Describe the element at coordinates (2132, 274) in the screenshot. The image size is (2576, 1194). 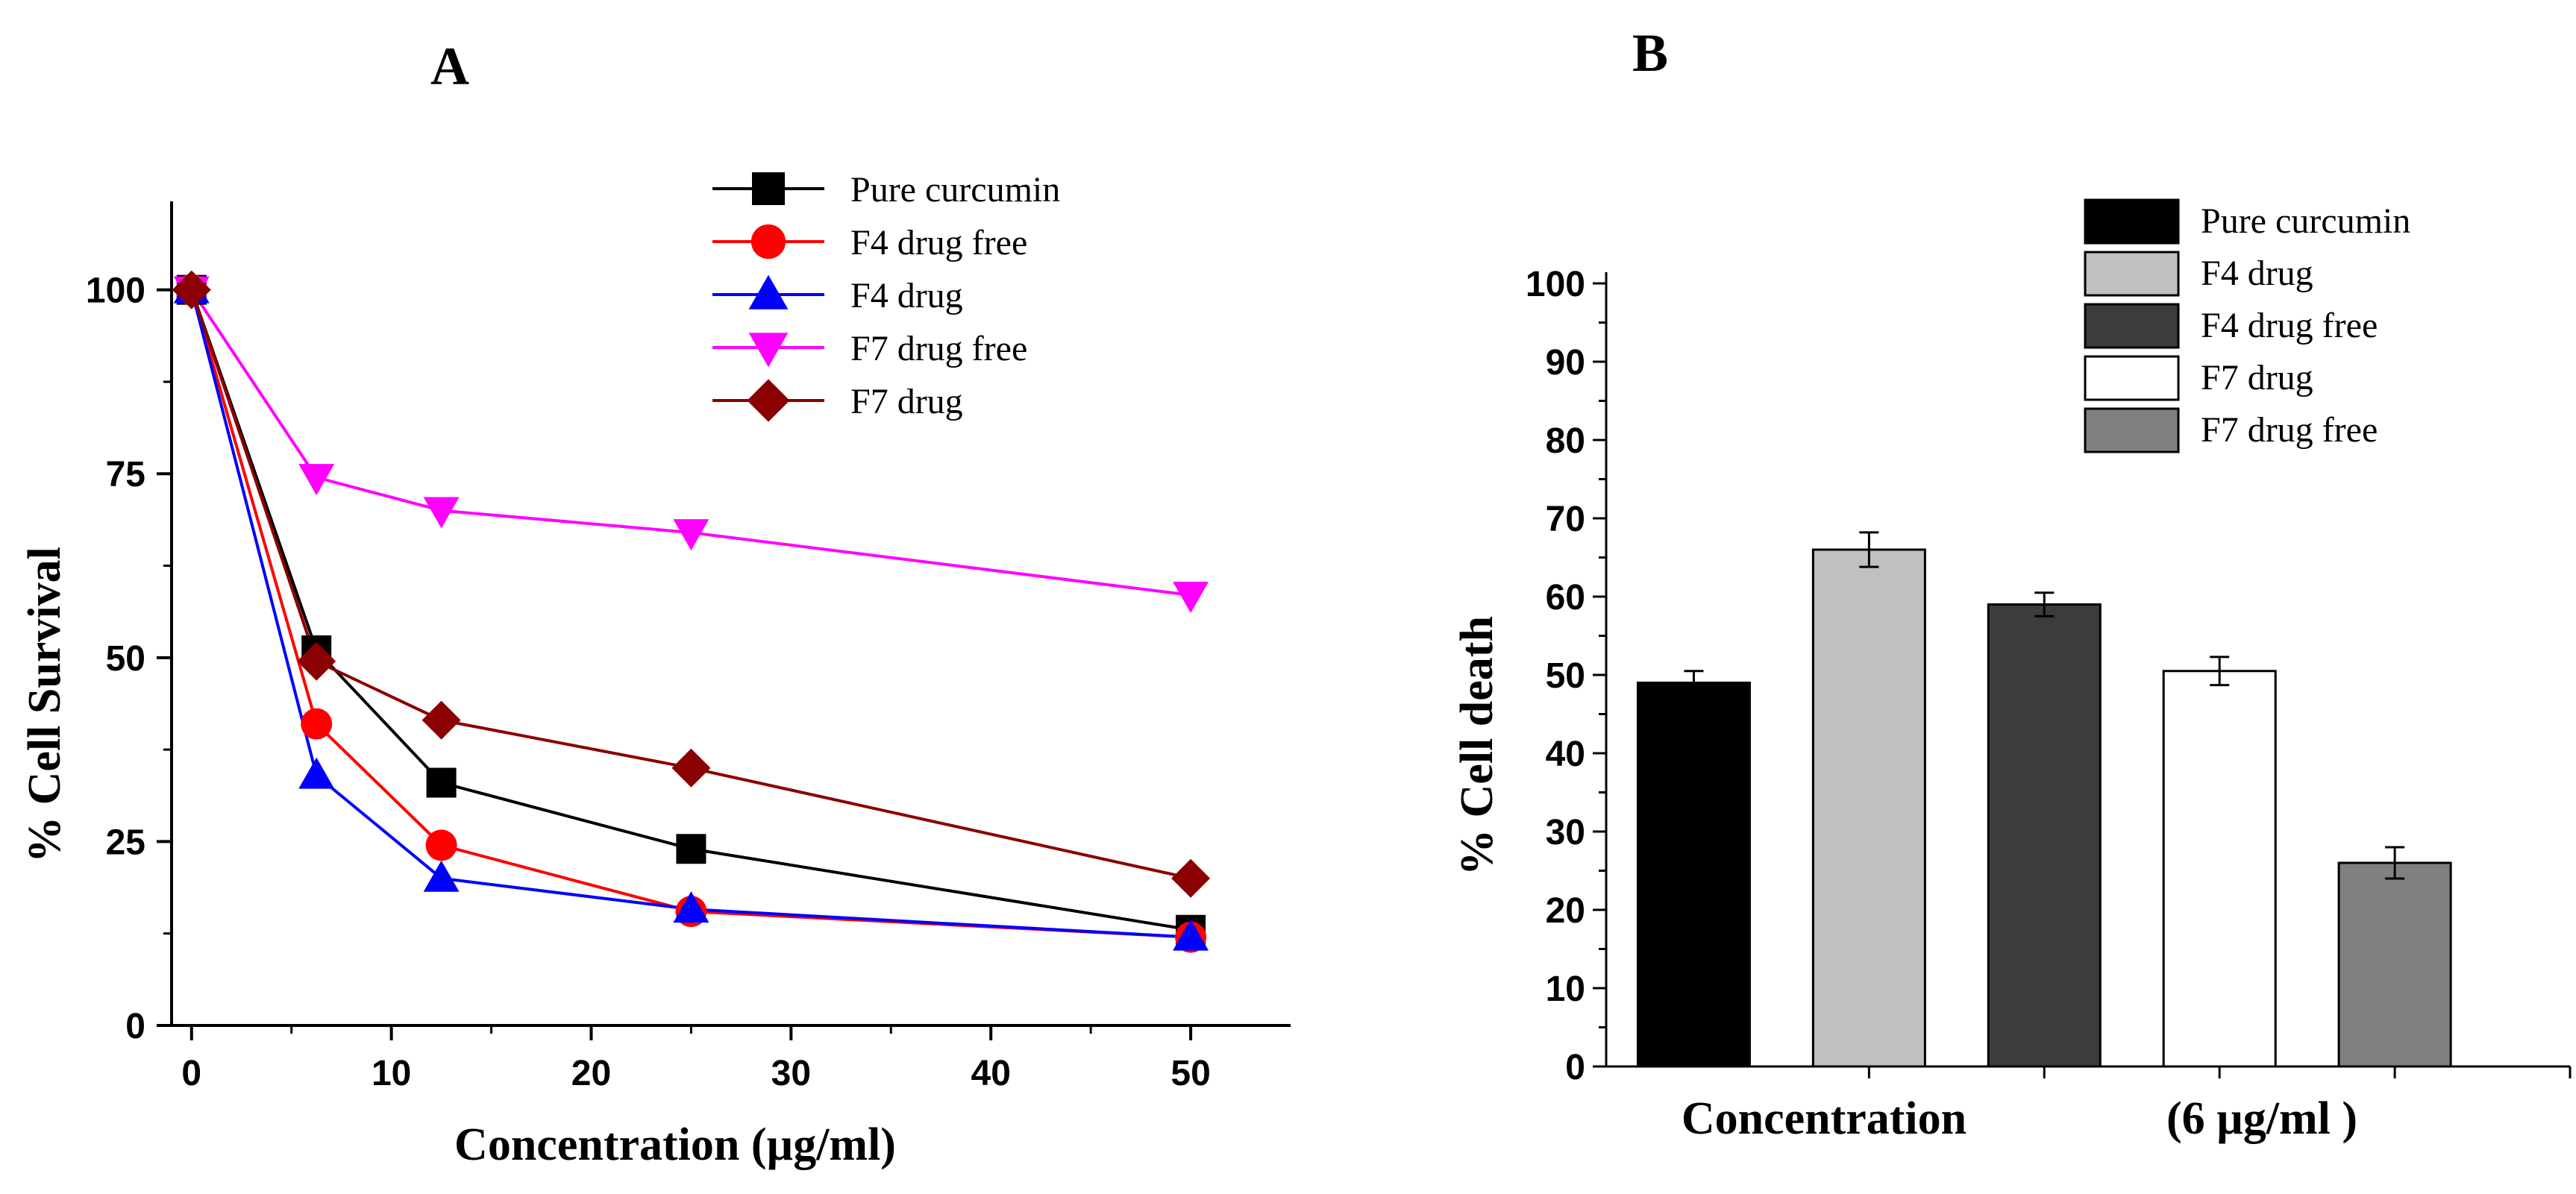
I see `legend-swatch-f4-drug` at that location.